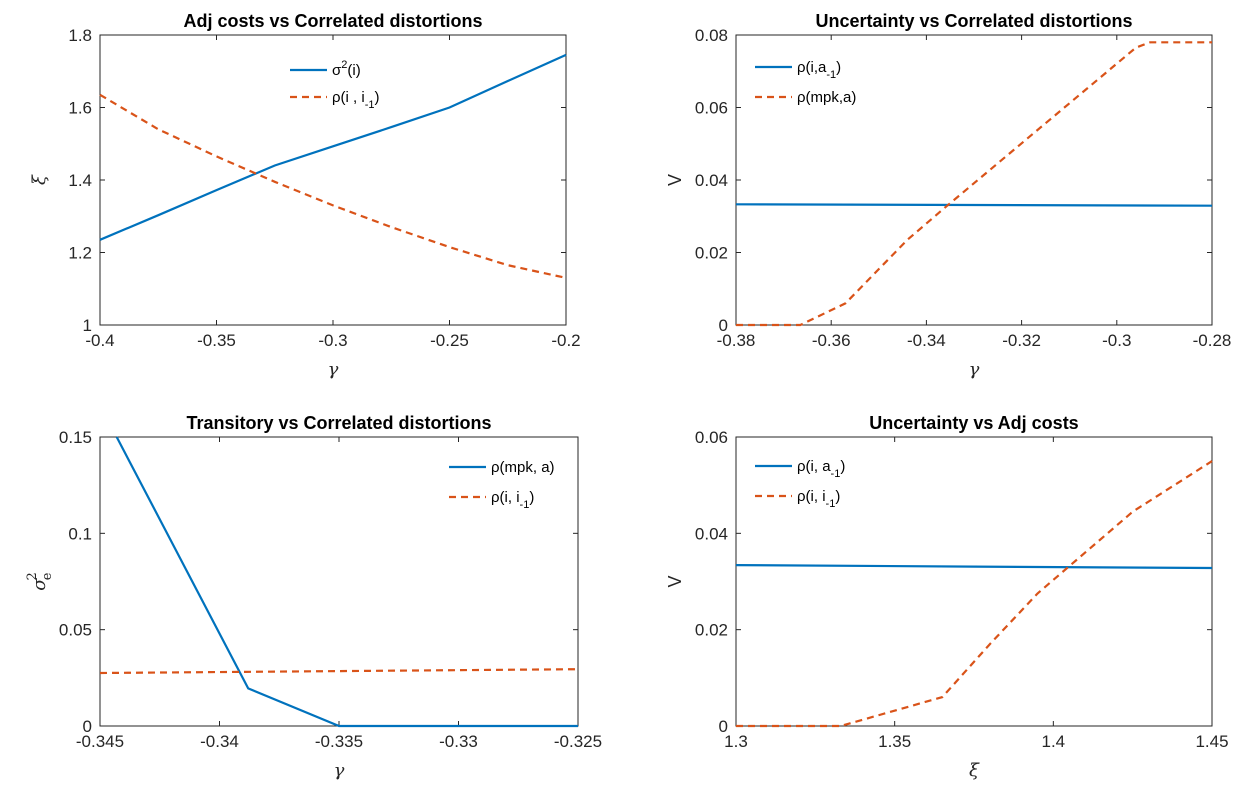  What do you see at coordinates (805, 82) in the screenshot?
I see `legend: ρ(i,a-1) ρ(mpk,a)` at bounding box center [805, 82].